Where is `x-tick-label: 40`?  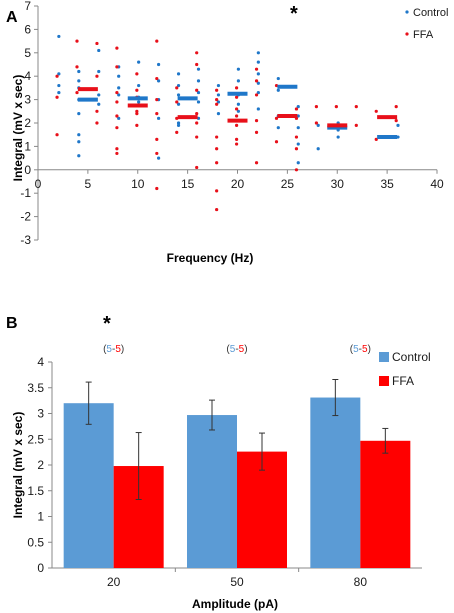 x-tick-label: 40 is located at coordinates (437, 184).